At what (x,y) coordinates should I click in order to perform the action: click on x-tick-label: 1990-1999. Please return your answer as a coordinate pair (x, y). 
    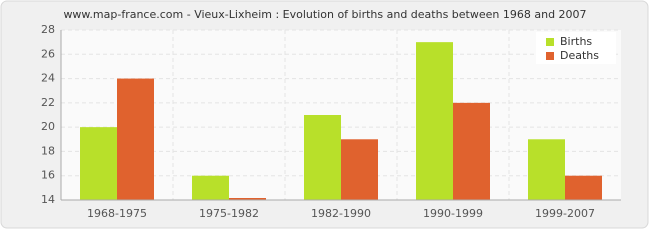
    Looking at the image, I should click on (453, 213).